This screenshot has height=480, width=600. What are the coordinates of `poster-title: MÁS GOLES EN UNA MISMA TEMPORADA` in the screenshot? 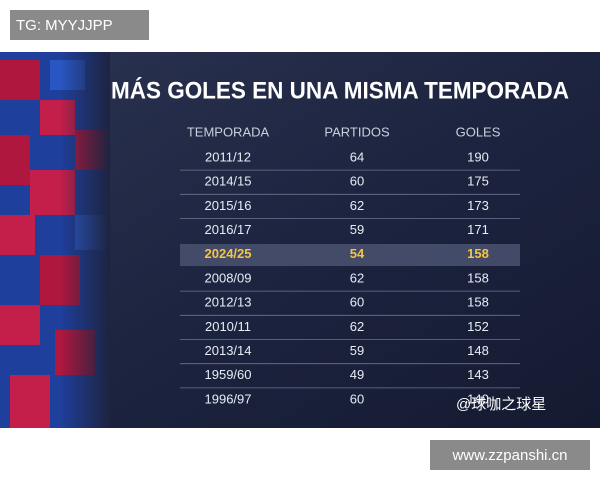 It's located at (340, 90).